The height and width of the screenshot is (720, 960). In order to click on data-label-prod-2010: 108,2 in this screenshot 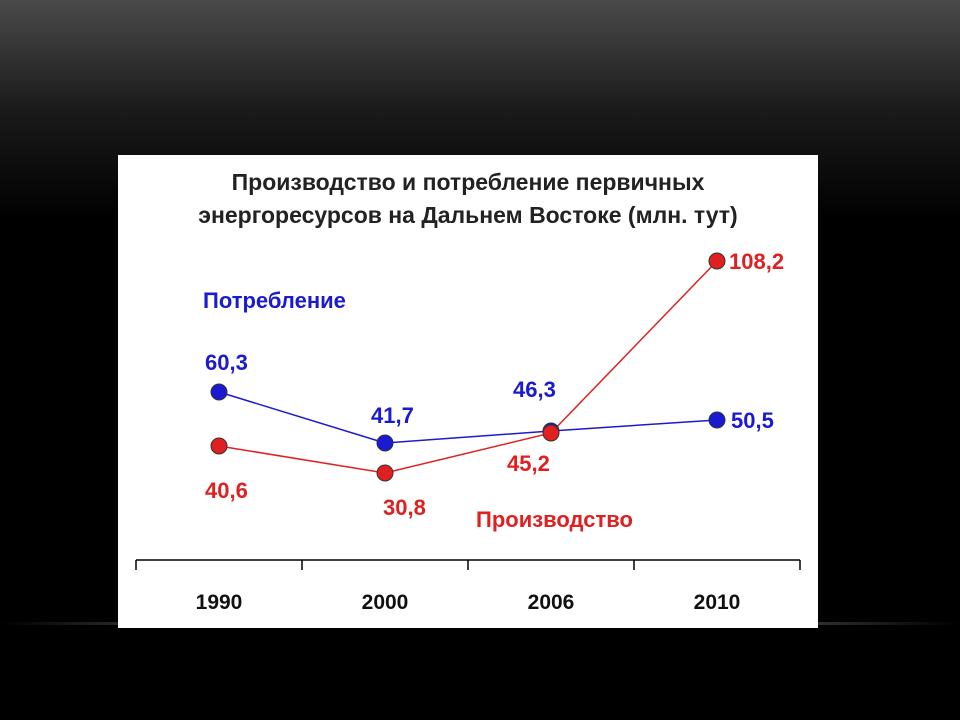, I will do `click(756, 261)`.